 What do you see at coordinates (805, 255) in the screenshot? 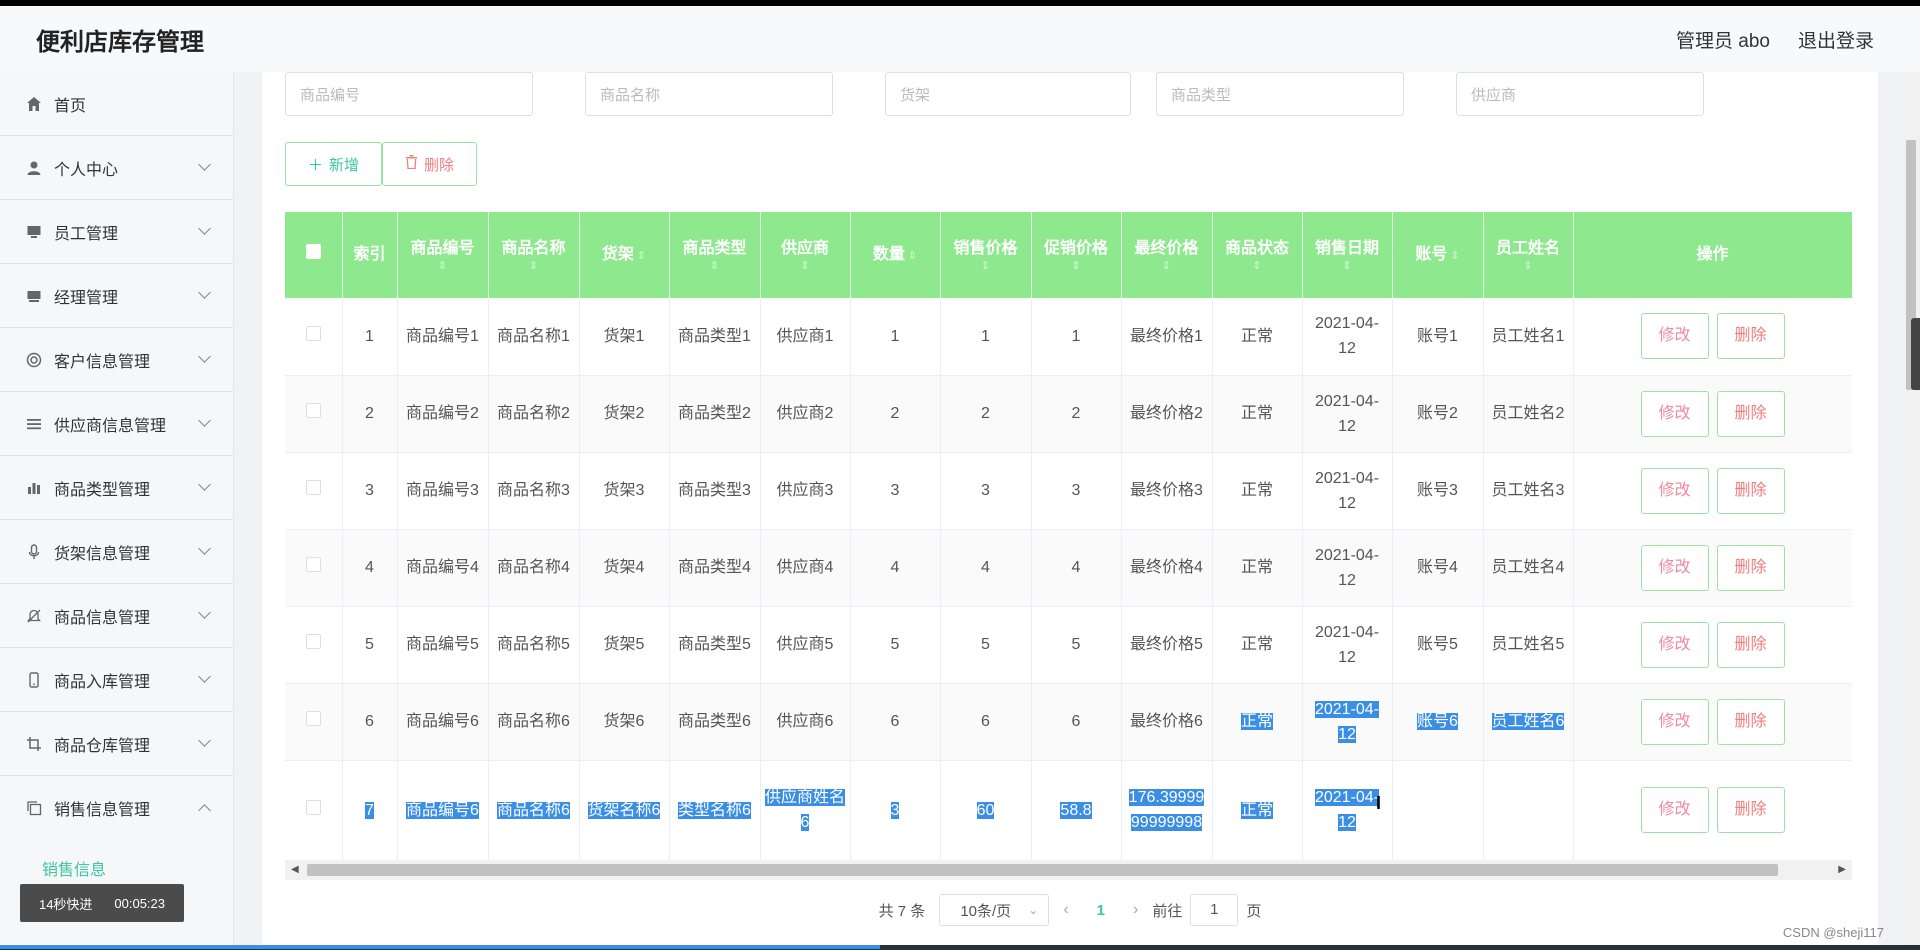
I see `header-supplier: 供应商 ⇕` at bounding box center [805, 255].